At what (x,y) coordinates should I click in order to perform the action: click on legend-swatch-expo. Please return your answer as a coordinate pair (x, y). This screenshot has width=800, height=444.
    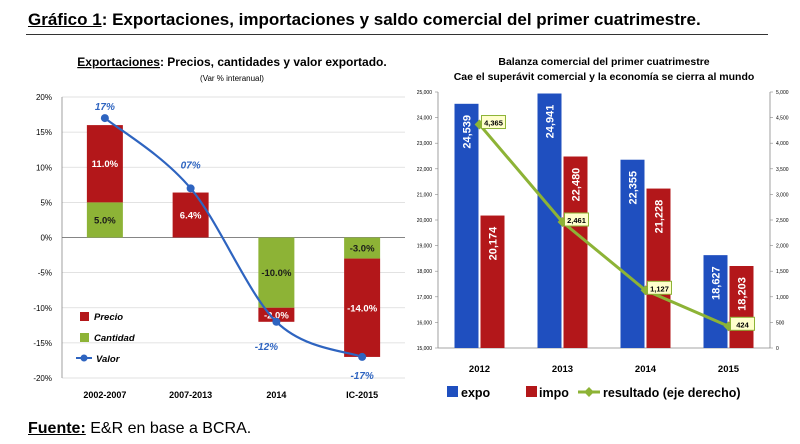
    Looking at the image, I should click on (452, 391).